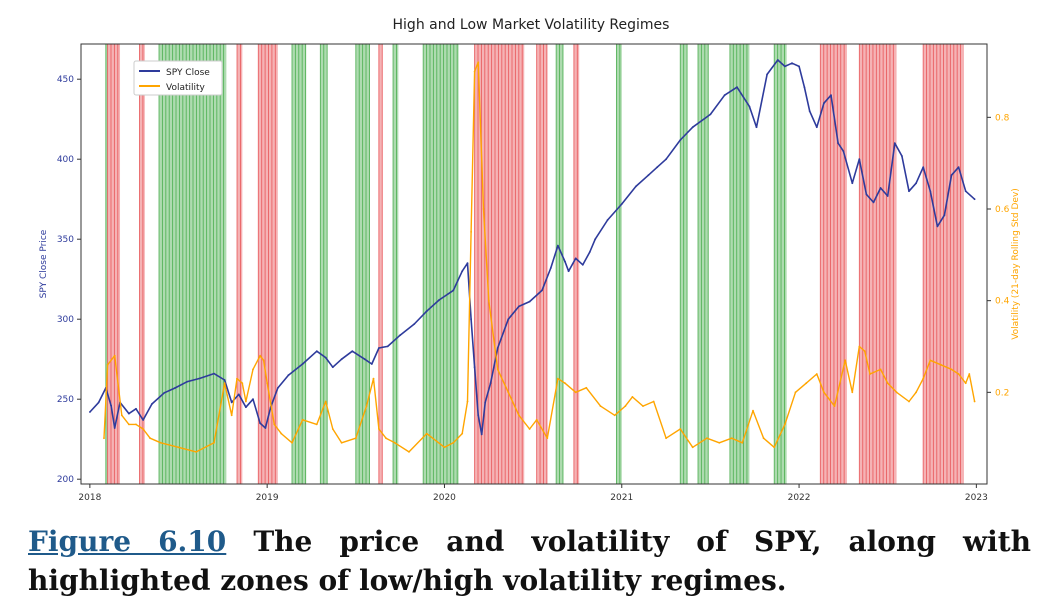 The width and height of the screenshot is (1056, 612). Describe the element at coordinates (1016, 264) in the screenshot. I see `y2-axis-label: Volatility (21-day Rolling Std Dev)` at that location.